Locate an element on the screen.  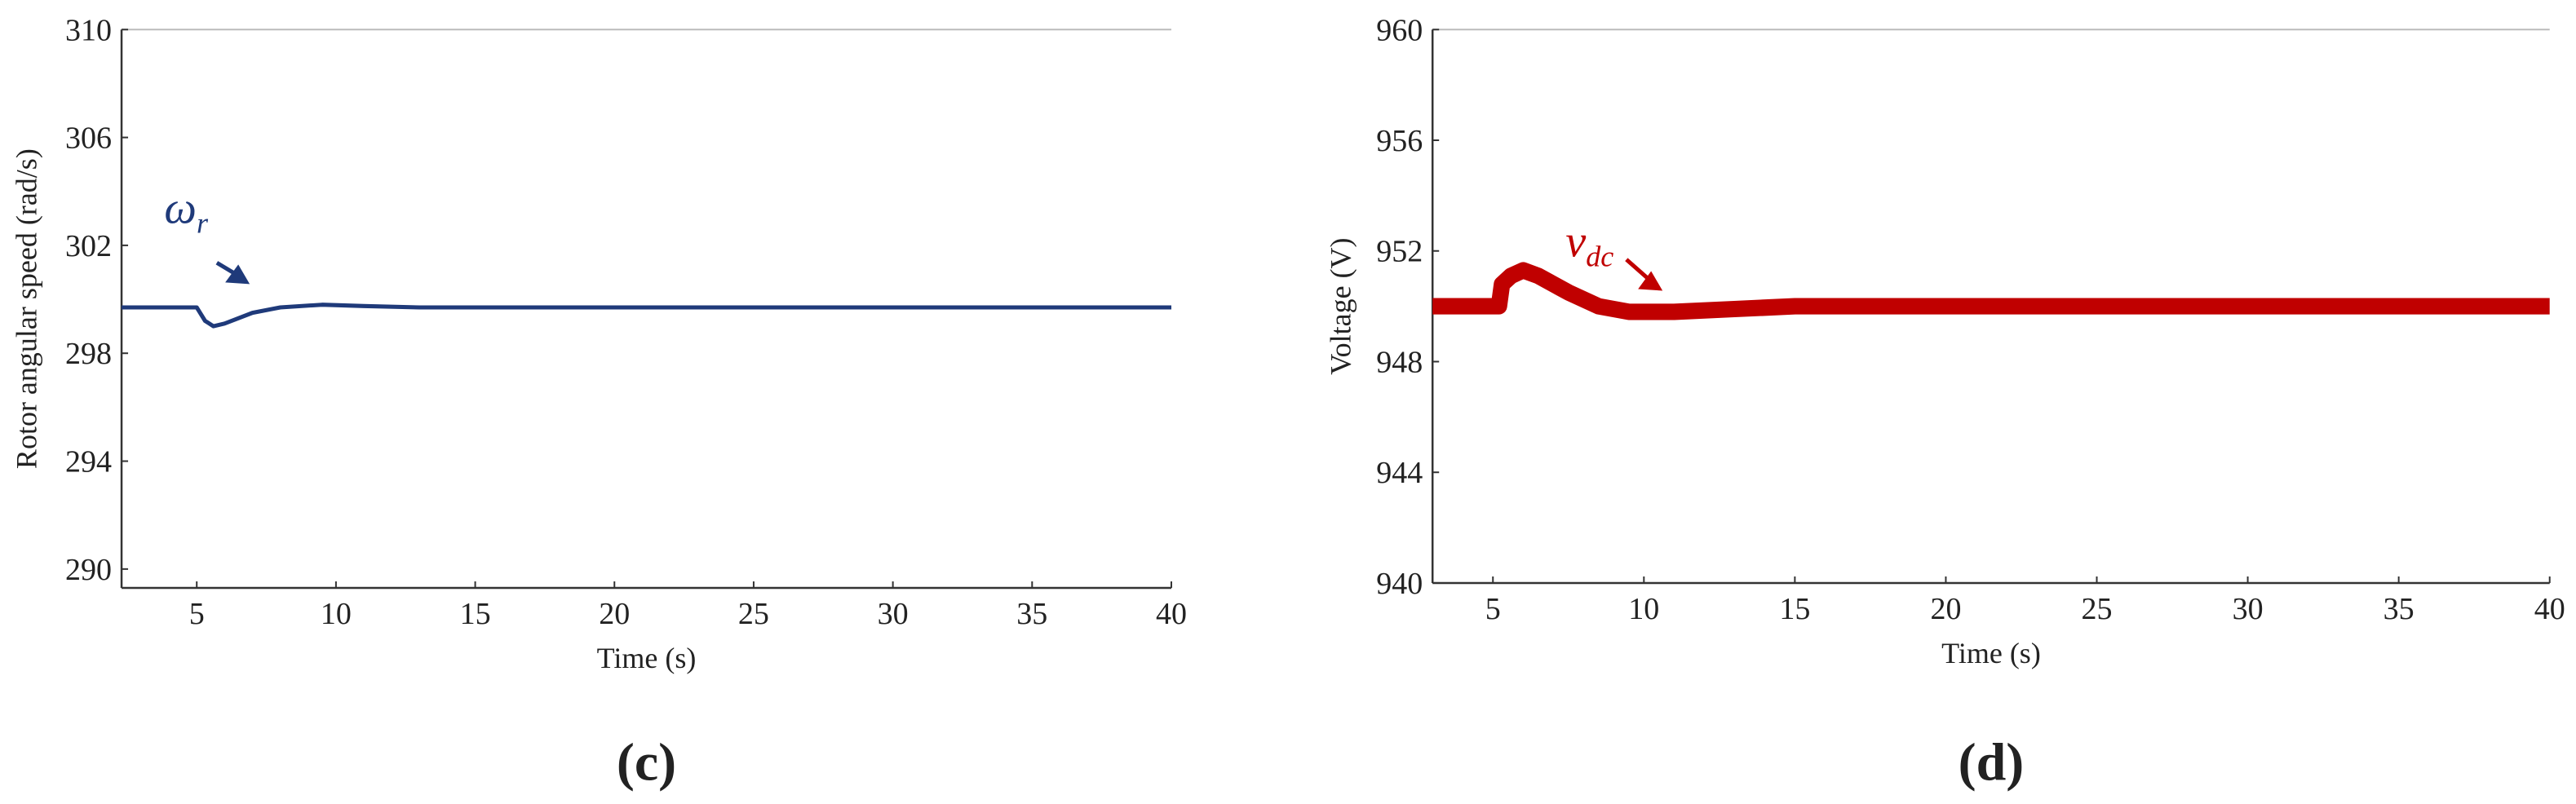
y-tick-label: 298 is located at coordinates (88, 354).